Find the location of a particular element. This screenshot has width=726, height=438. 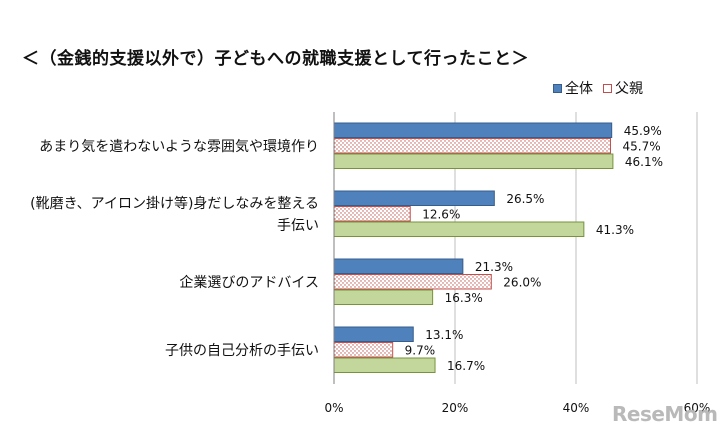

category-label: 手伝い is located at coordinates (298, 226).